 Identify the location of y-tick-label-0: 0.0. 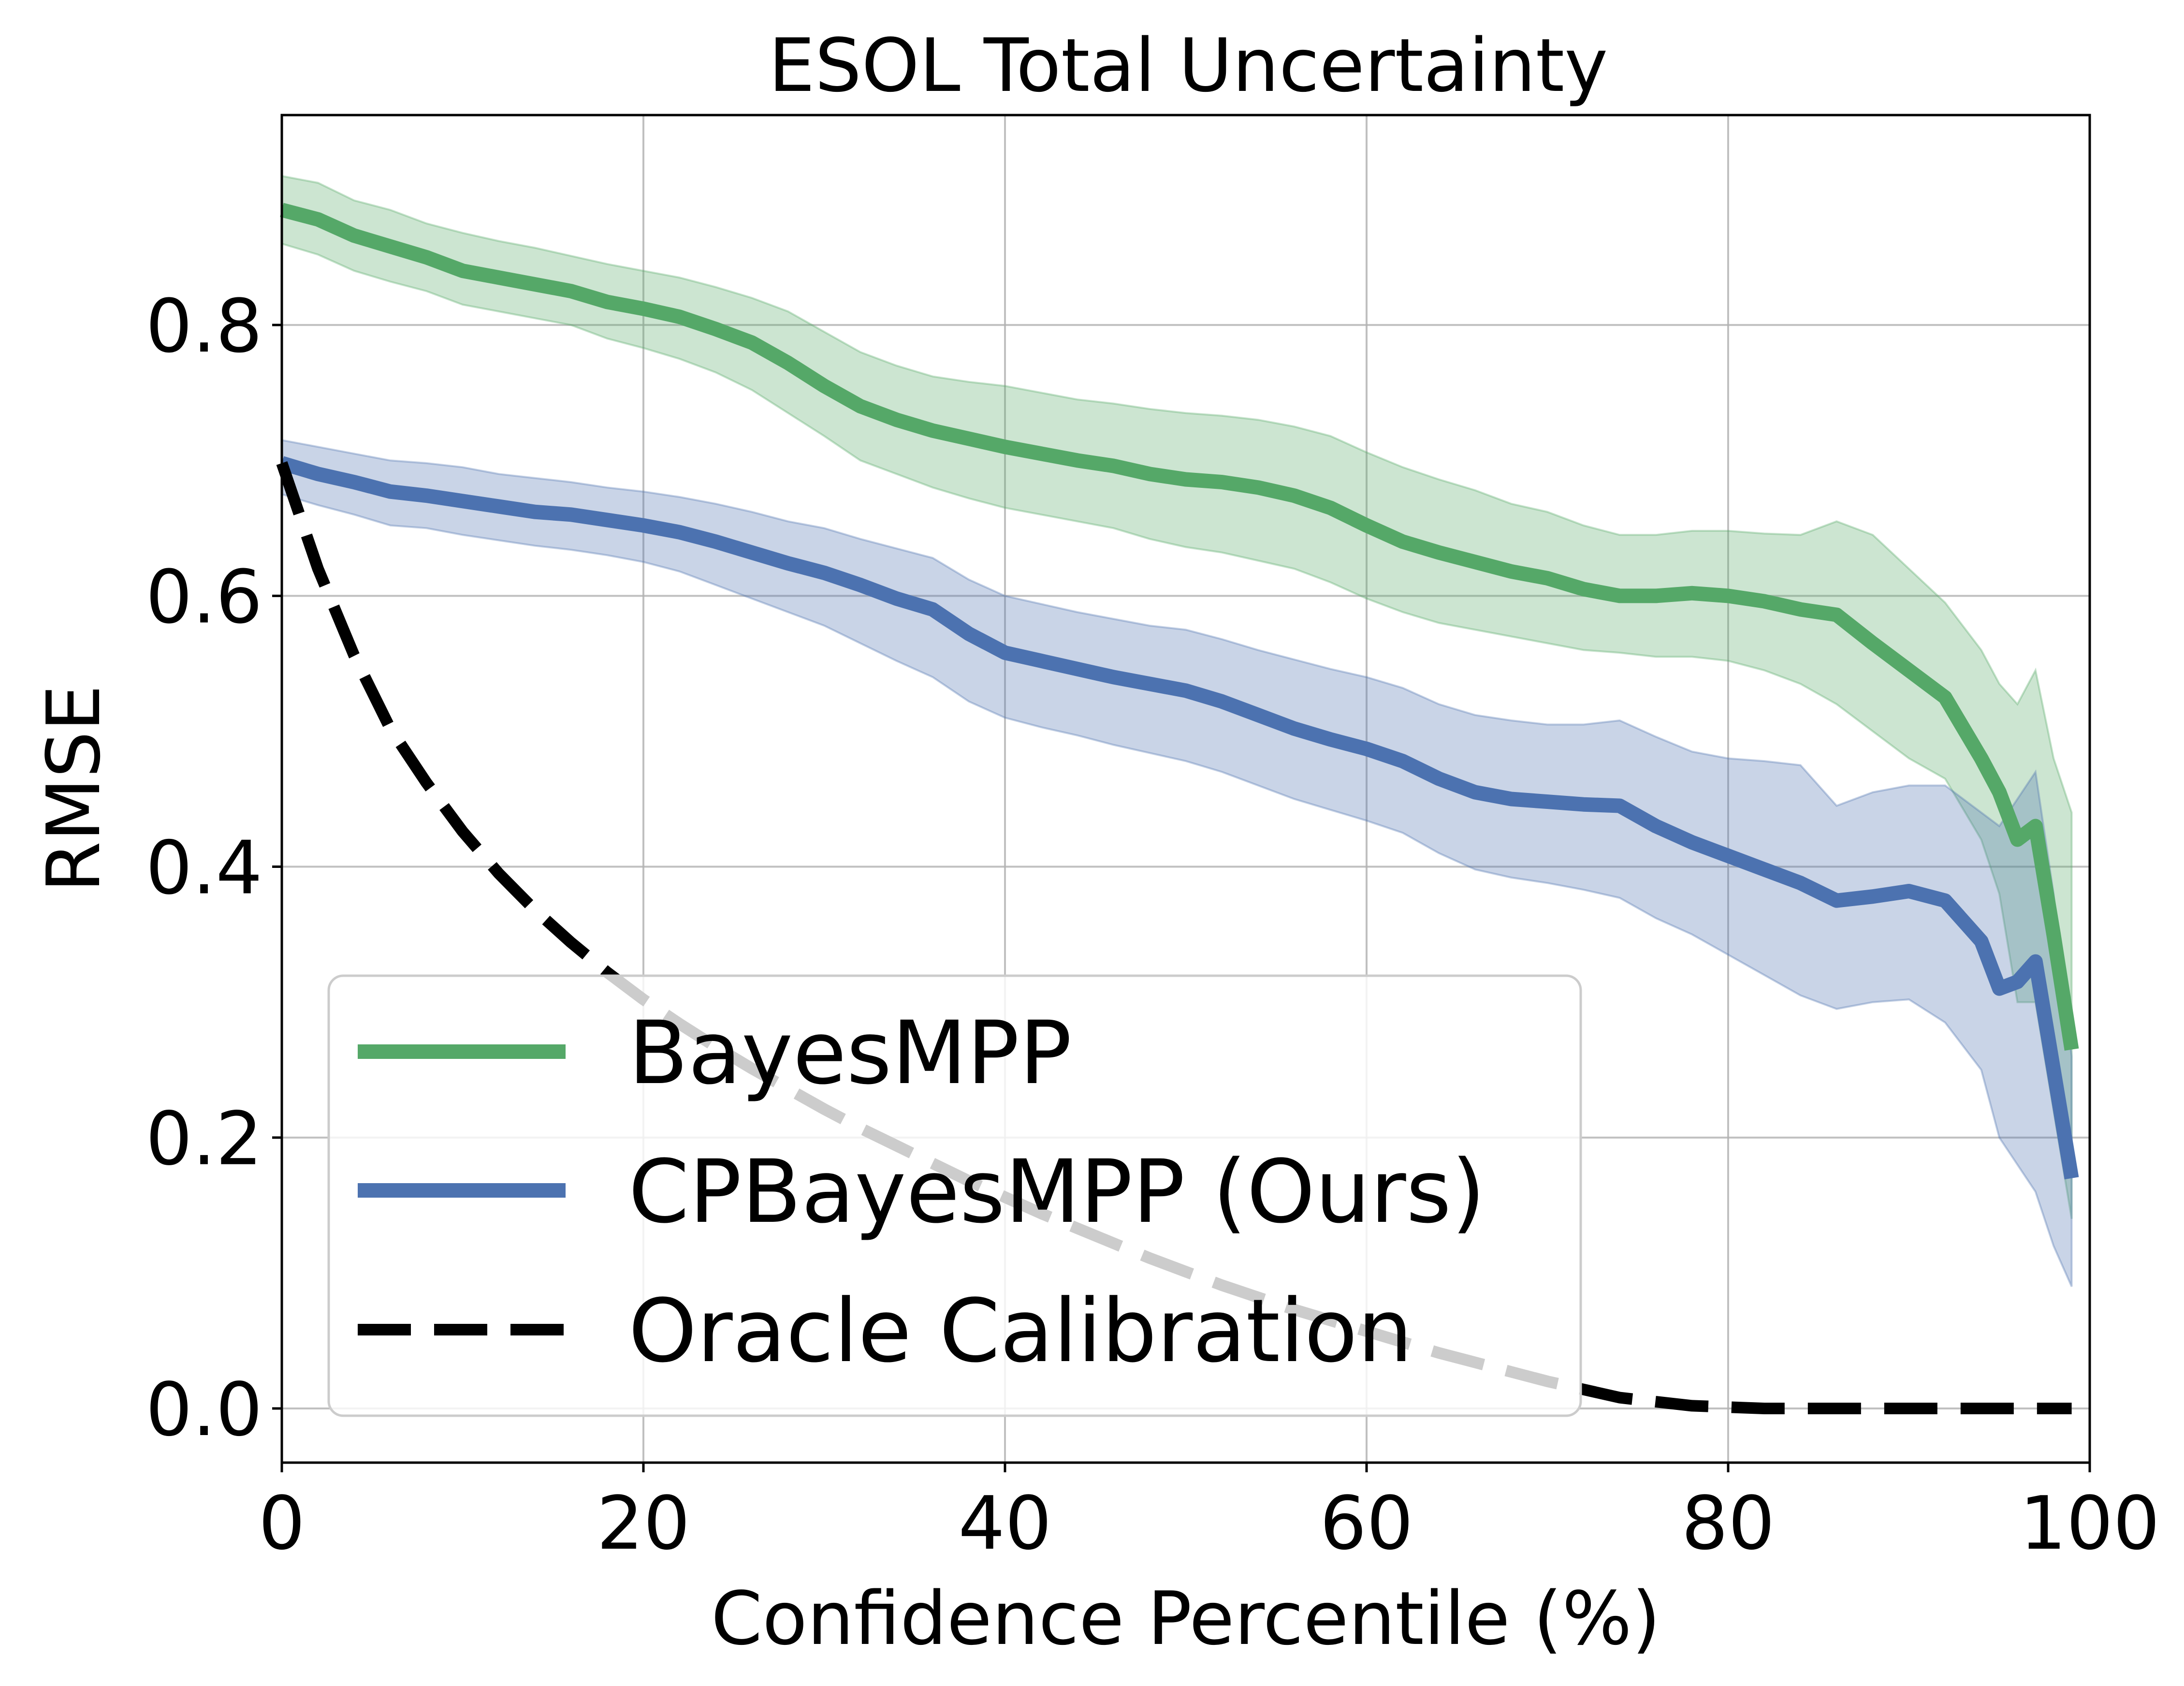
(204, 1409).